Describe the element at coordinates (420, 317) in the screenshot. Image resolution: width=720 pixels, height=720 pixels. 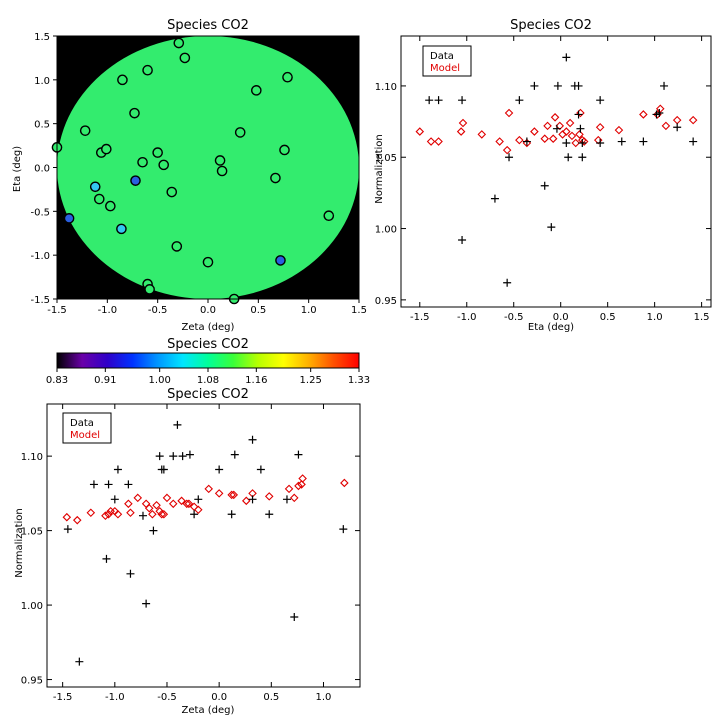
I see `eta-xtick-label: -1.5` at that location.